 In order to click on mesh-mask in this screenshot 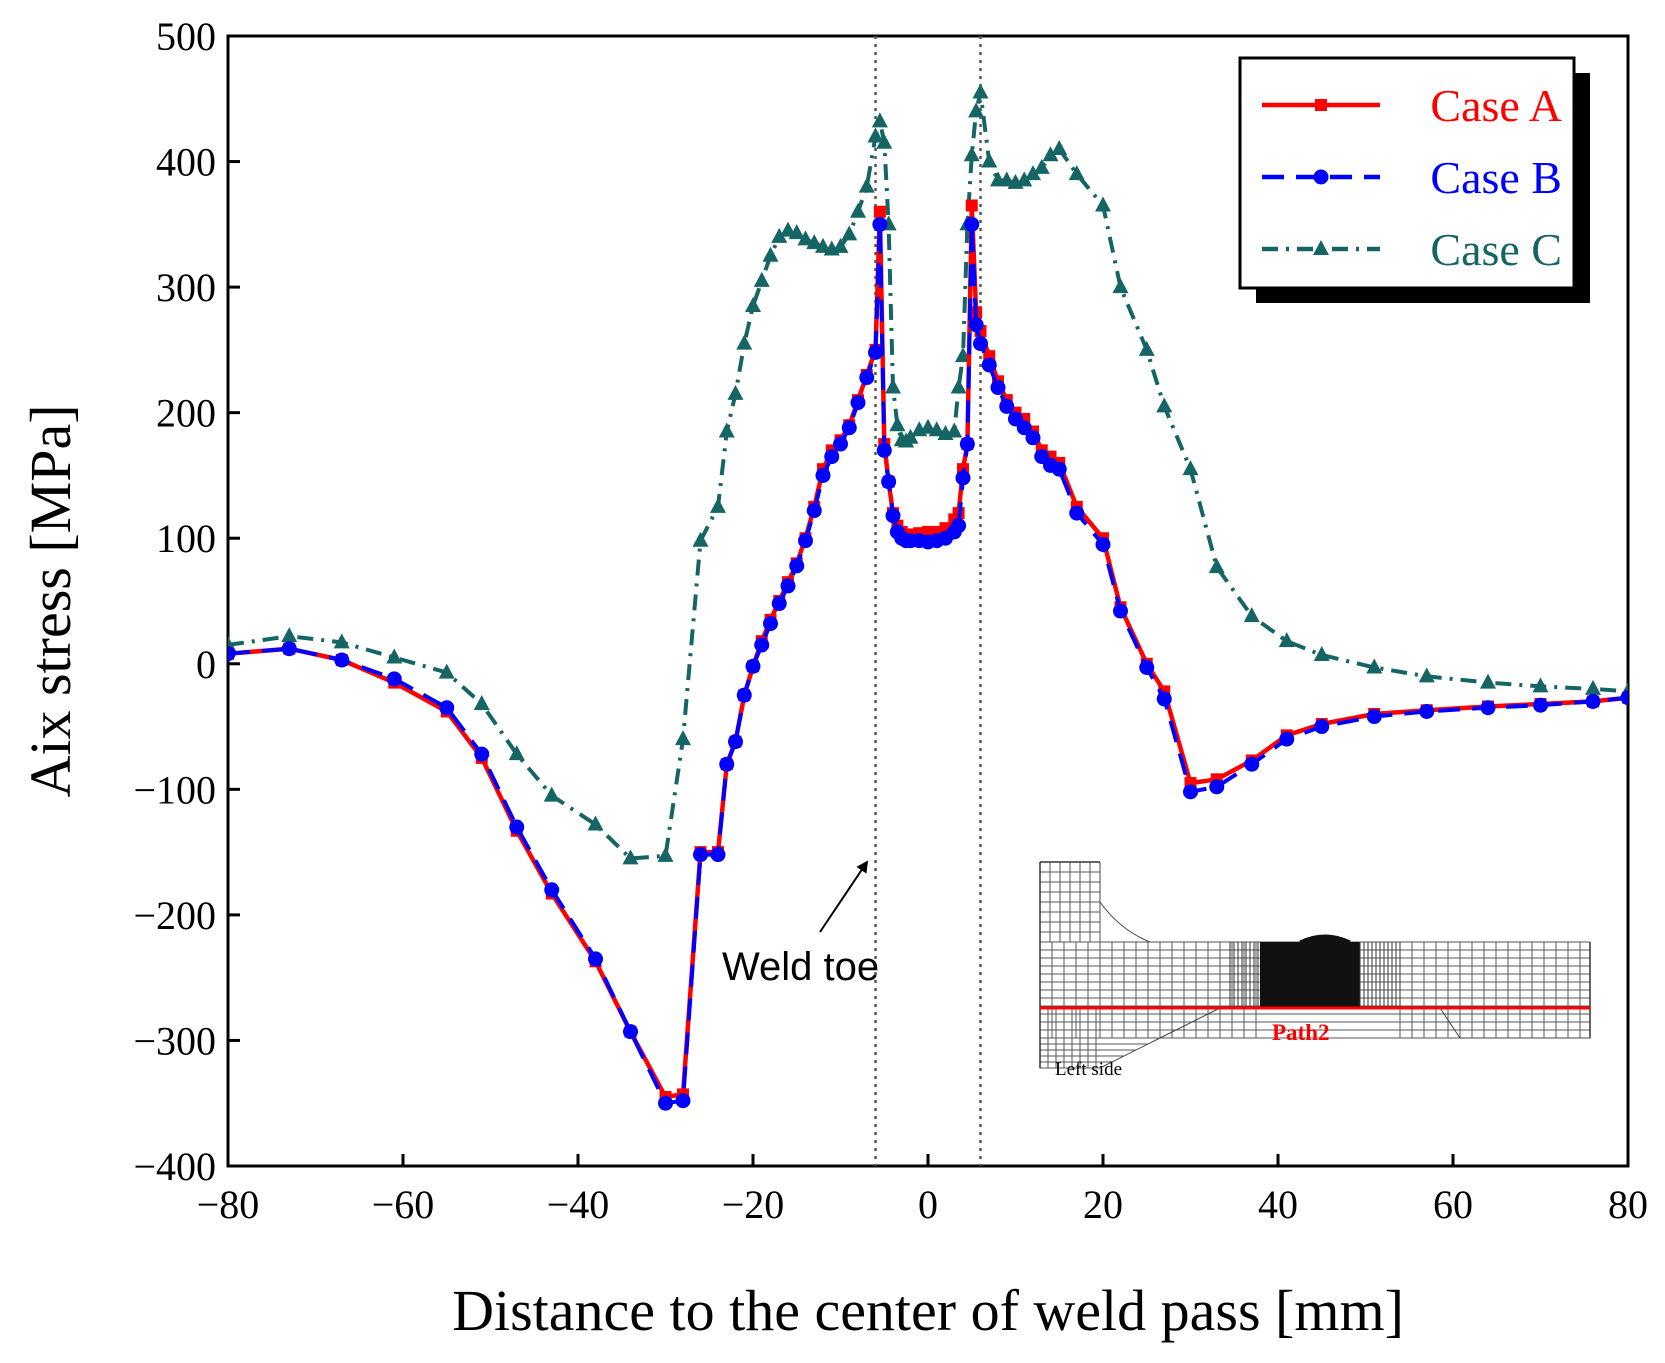, I will do `click(1300, 1059)`.